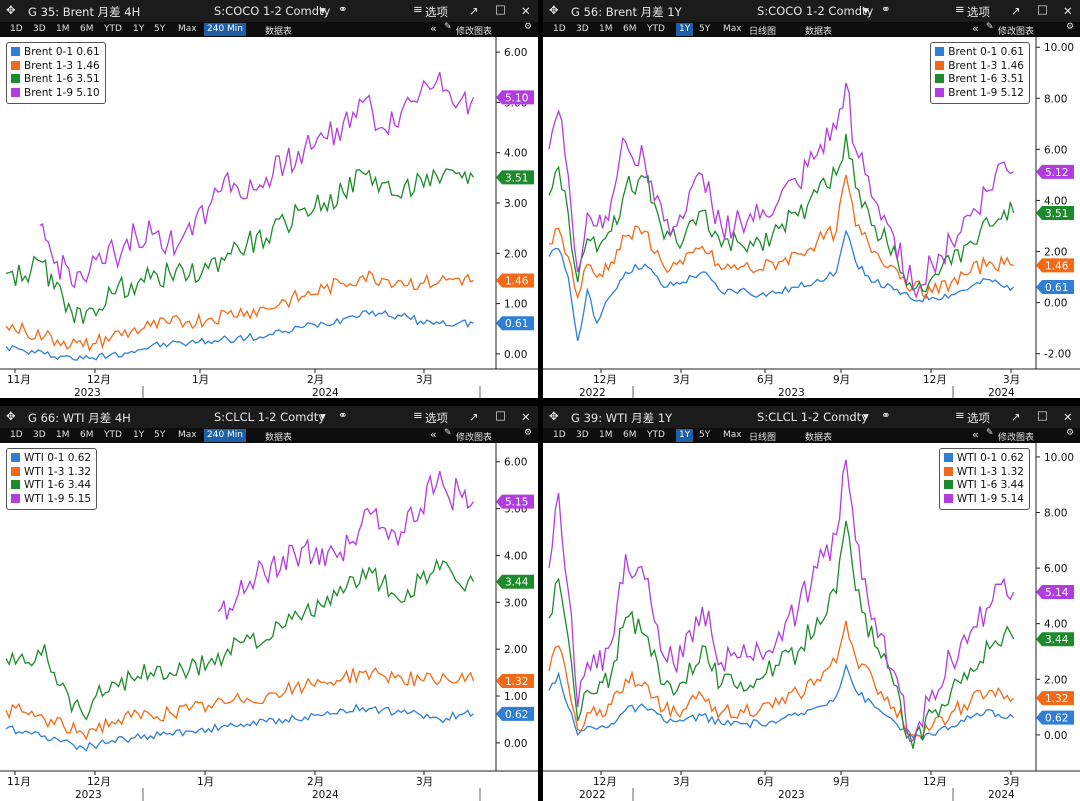 This screenshot has width=1080, height=801. What do you see at coordinates (983, 500) in the screenshot?
I see `legend-item: WTI 1-9 5.14` at bounding box center [983, 500].